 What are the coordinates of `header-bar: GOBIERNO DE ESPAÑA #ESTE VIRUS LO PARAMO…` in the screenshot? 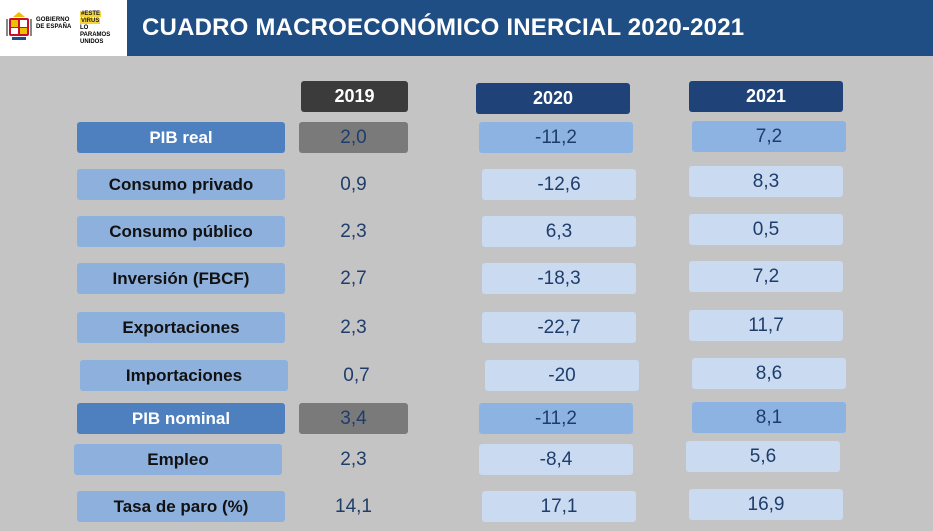 It's located at (466, 28).